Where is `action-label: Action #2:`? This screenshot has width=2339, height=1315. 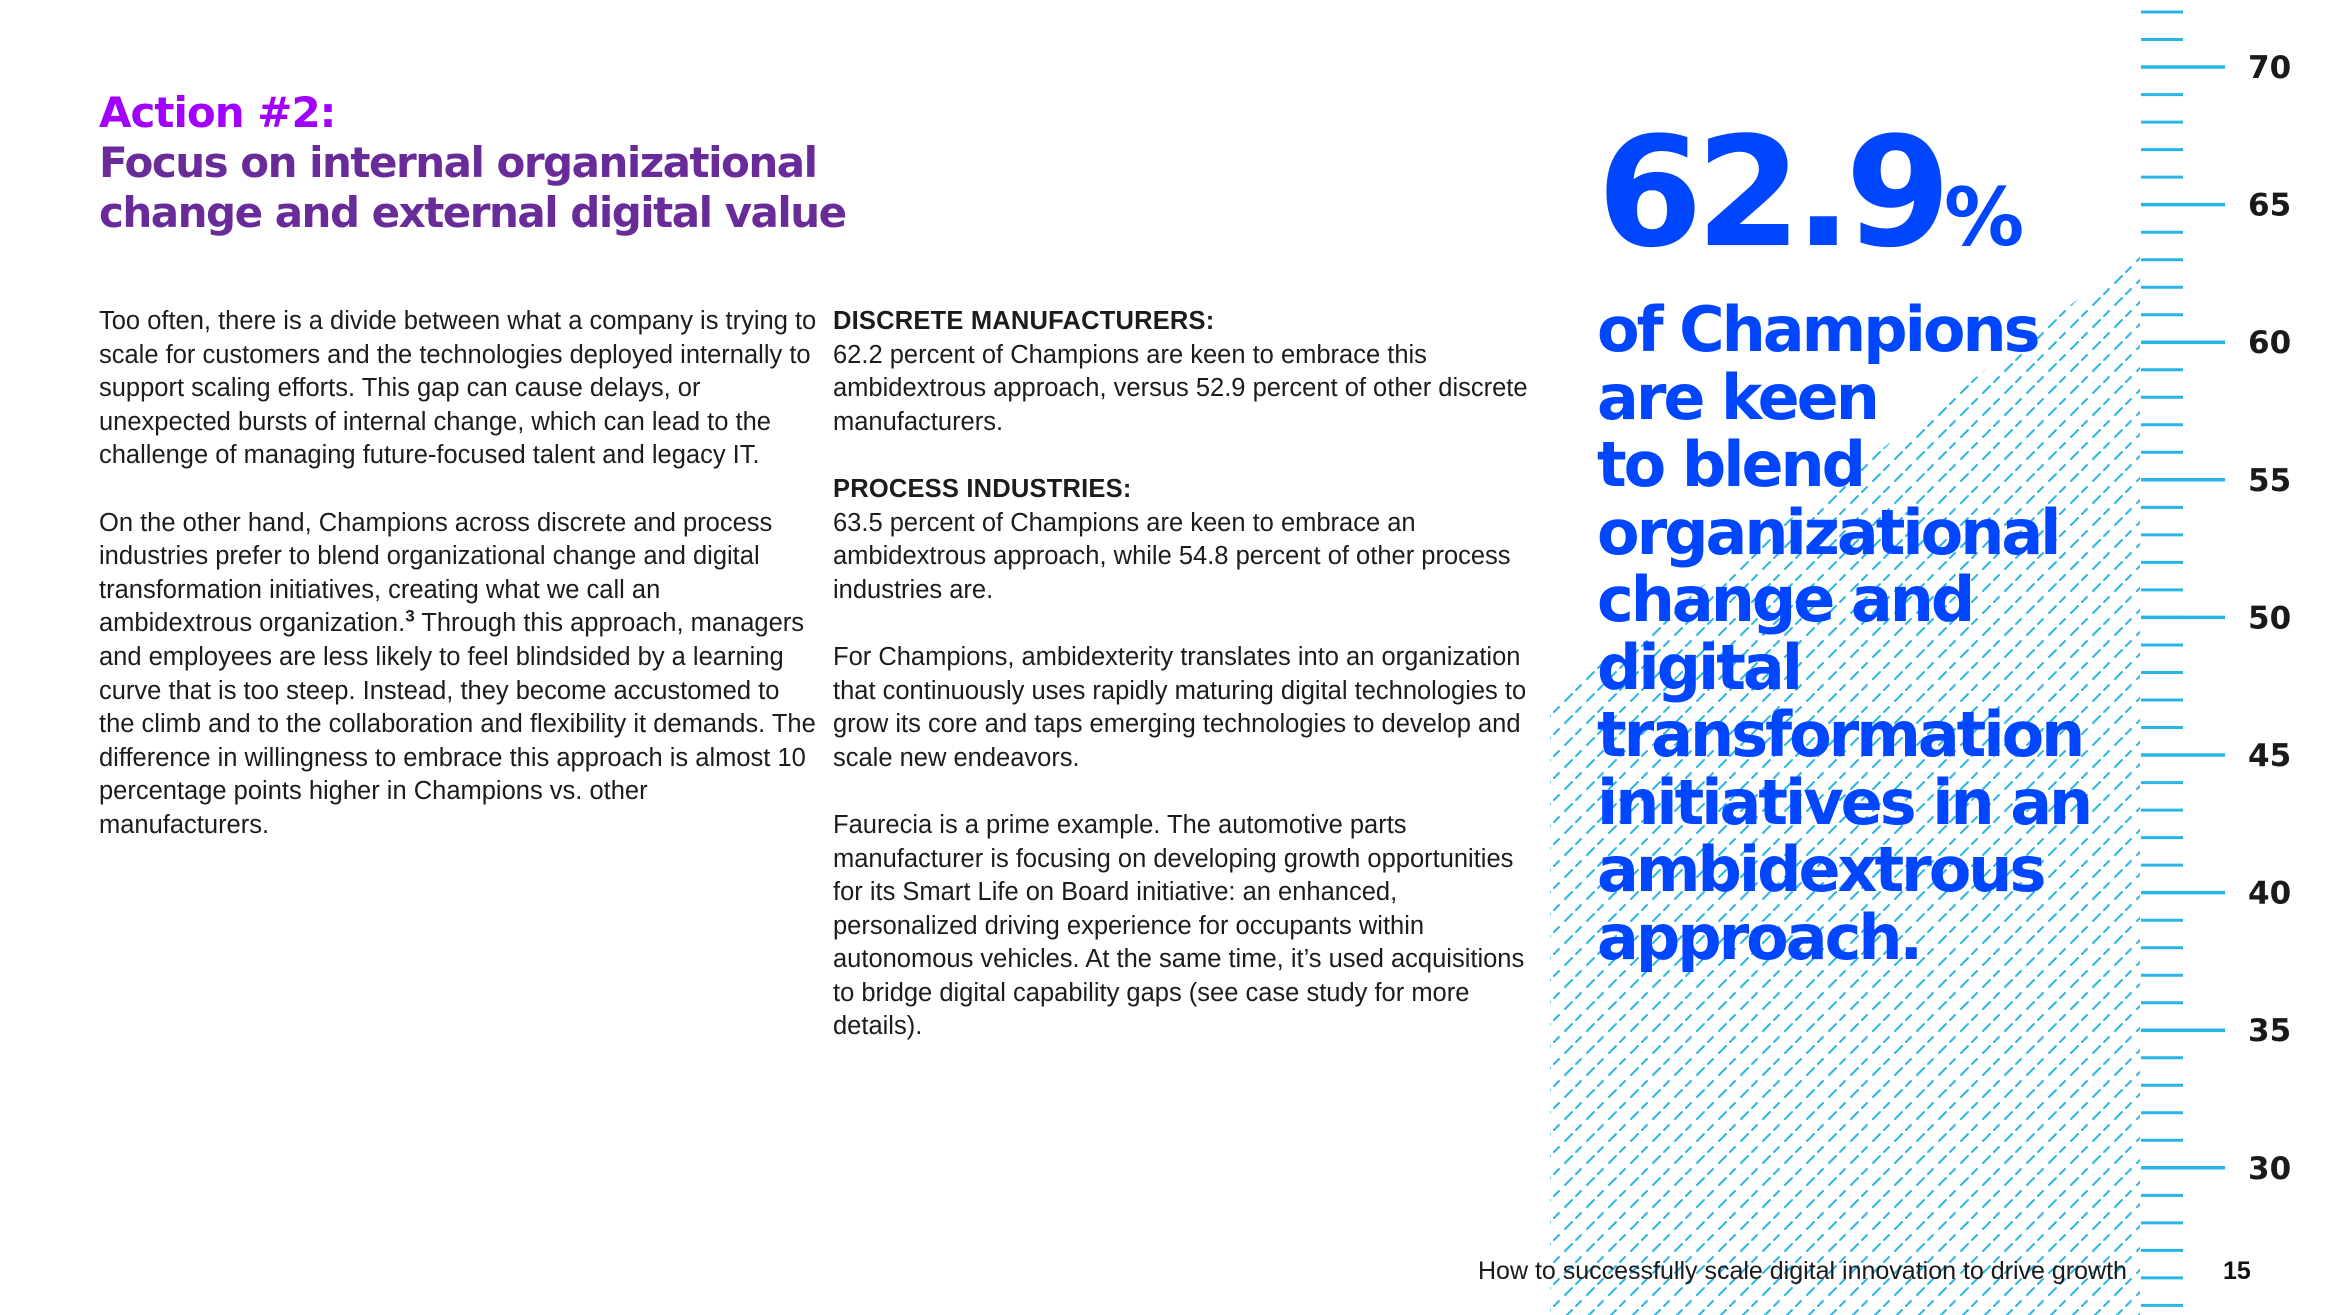
action-label: Action #2: is located at coordinates (217, 112).